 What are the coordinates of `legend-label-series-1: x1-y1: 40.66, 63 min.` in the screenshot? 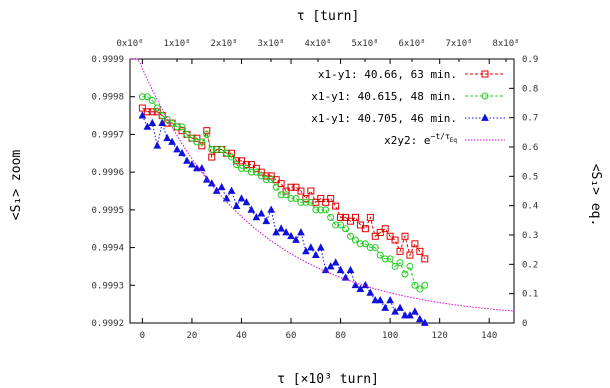 It's located at (387, 74).